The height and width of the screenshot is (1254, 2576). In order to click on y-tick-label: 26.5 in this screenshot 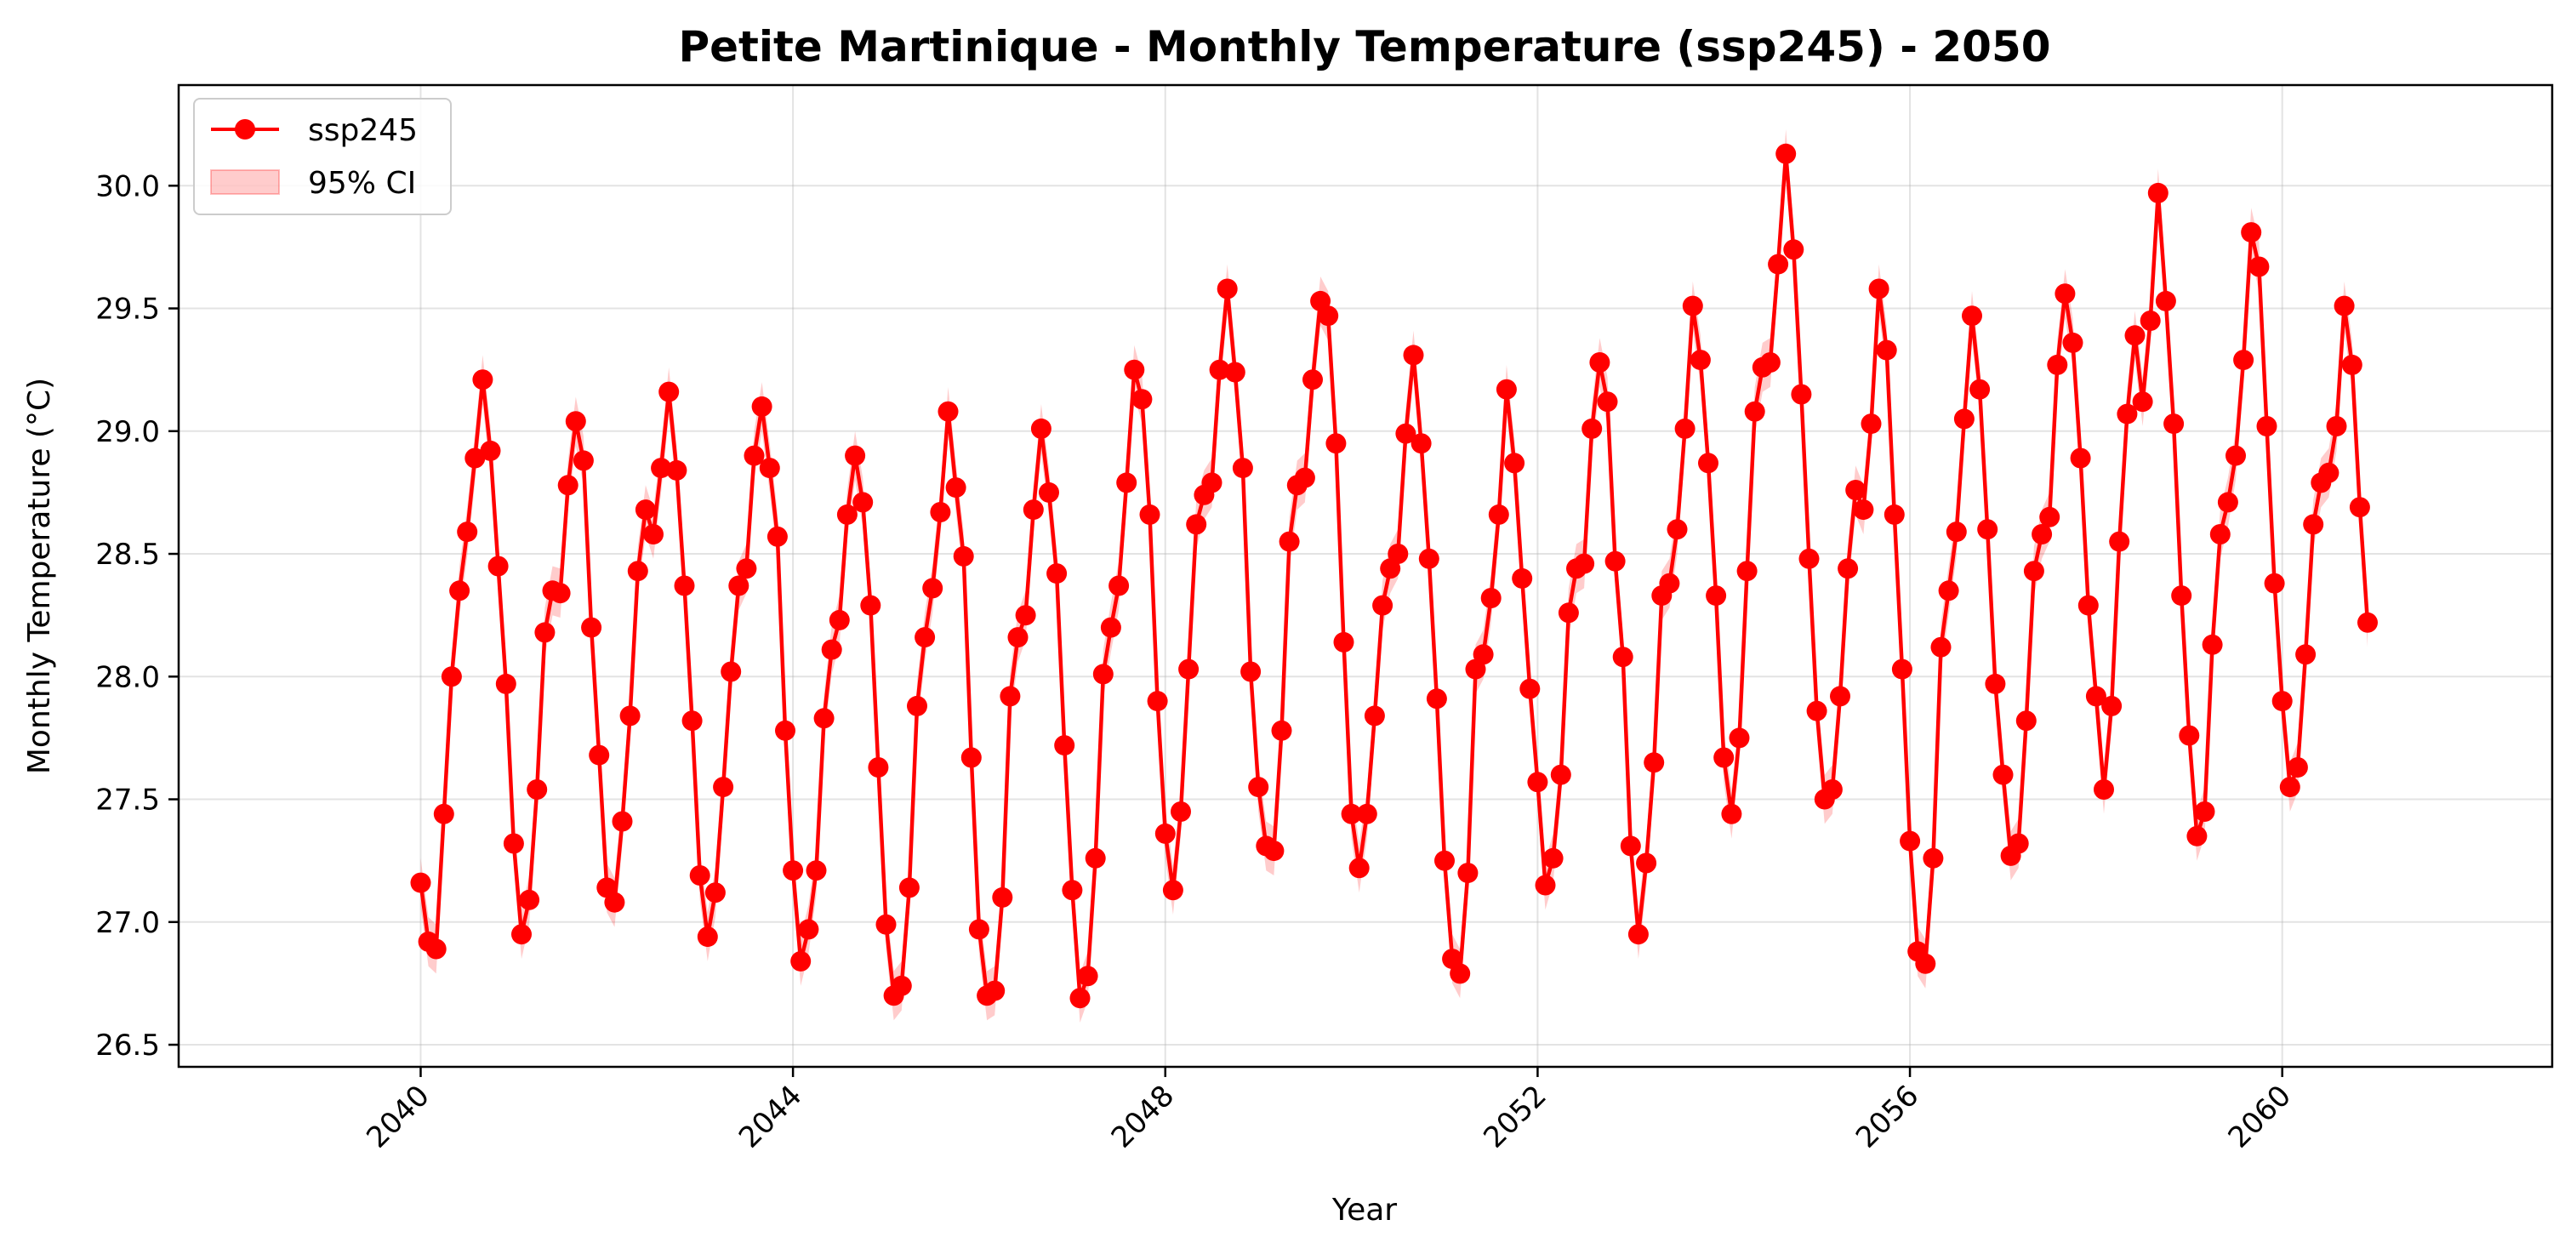, I will do `click(128, 1046)`.